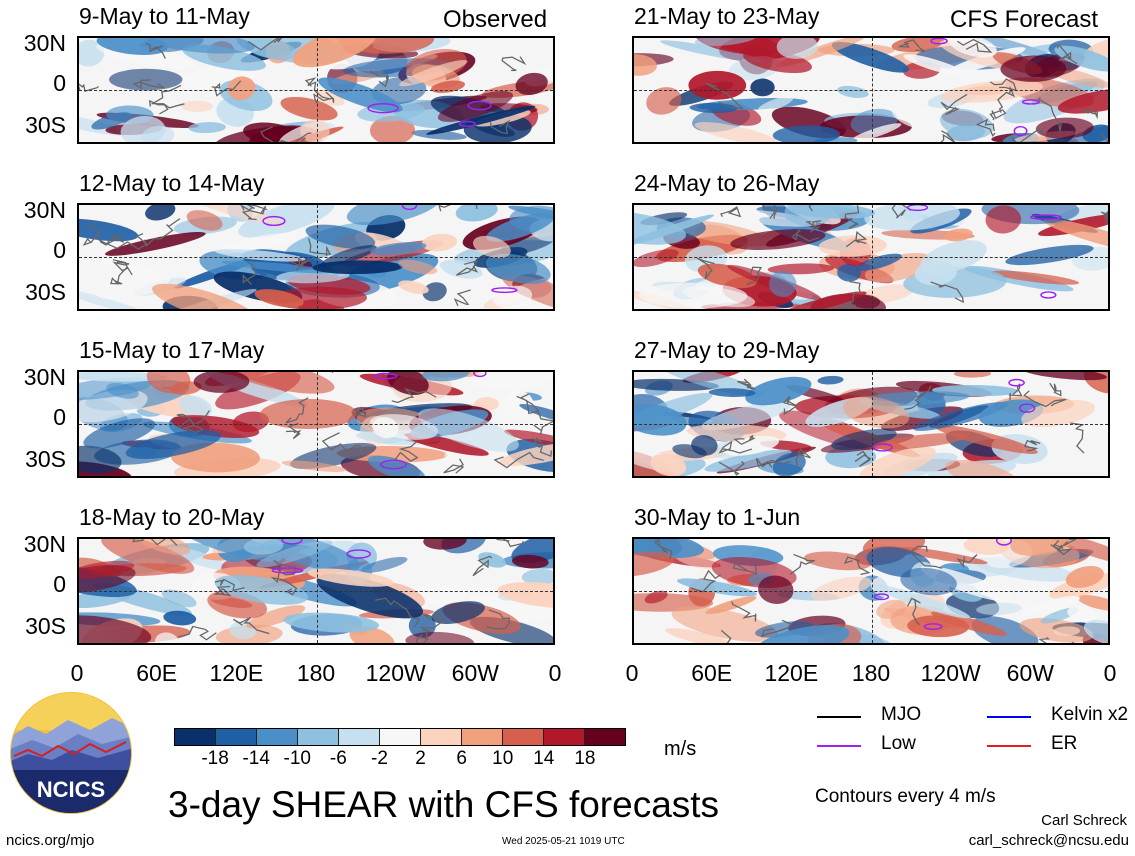 Image resolution: width=1135 pixels, height=856 pixels. What do you see at coordinates (1024, 19) in the screenshot?
I see `forecast-label: CFS Forecast` at bounding box center [1024, 19].